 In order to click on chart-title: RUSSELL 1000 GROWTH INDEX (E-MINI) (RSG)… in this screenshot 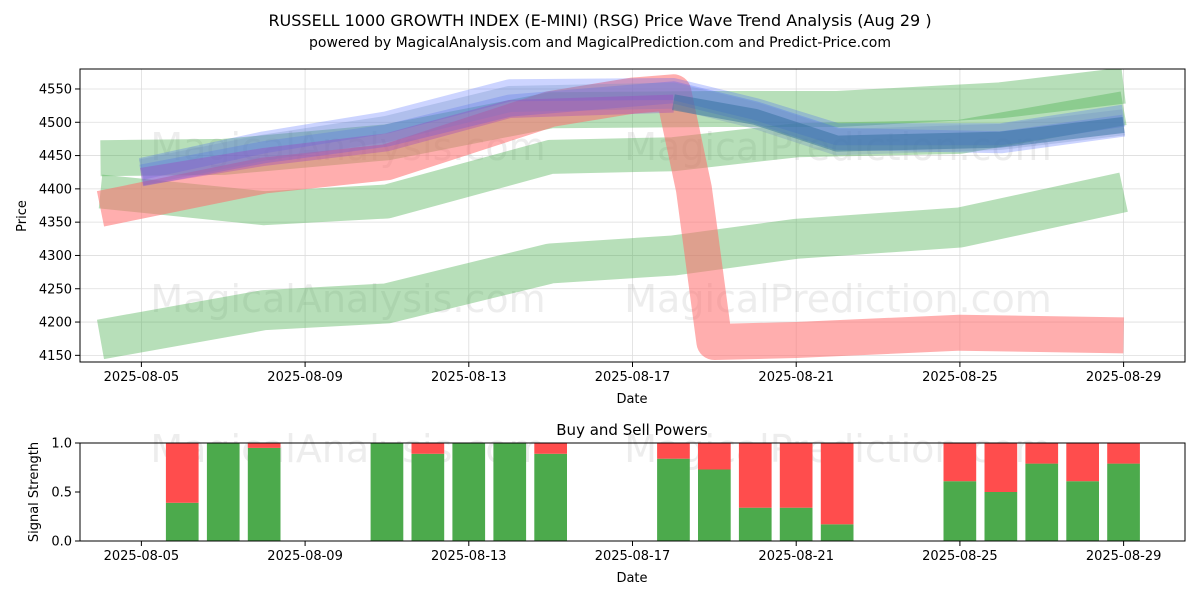, I will do `click(599, 20)`.